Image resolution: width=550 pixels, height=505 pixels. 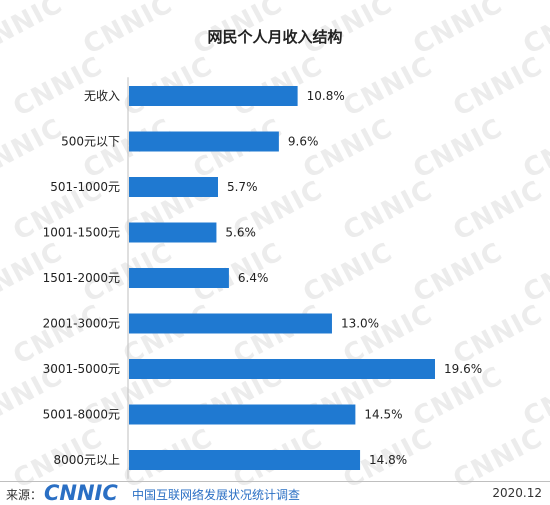 What do you see at coordinates (81, 324) in the screenshot?
I see `category-label: 2001-3000元` at bounding box center [81, 324].